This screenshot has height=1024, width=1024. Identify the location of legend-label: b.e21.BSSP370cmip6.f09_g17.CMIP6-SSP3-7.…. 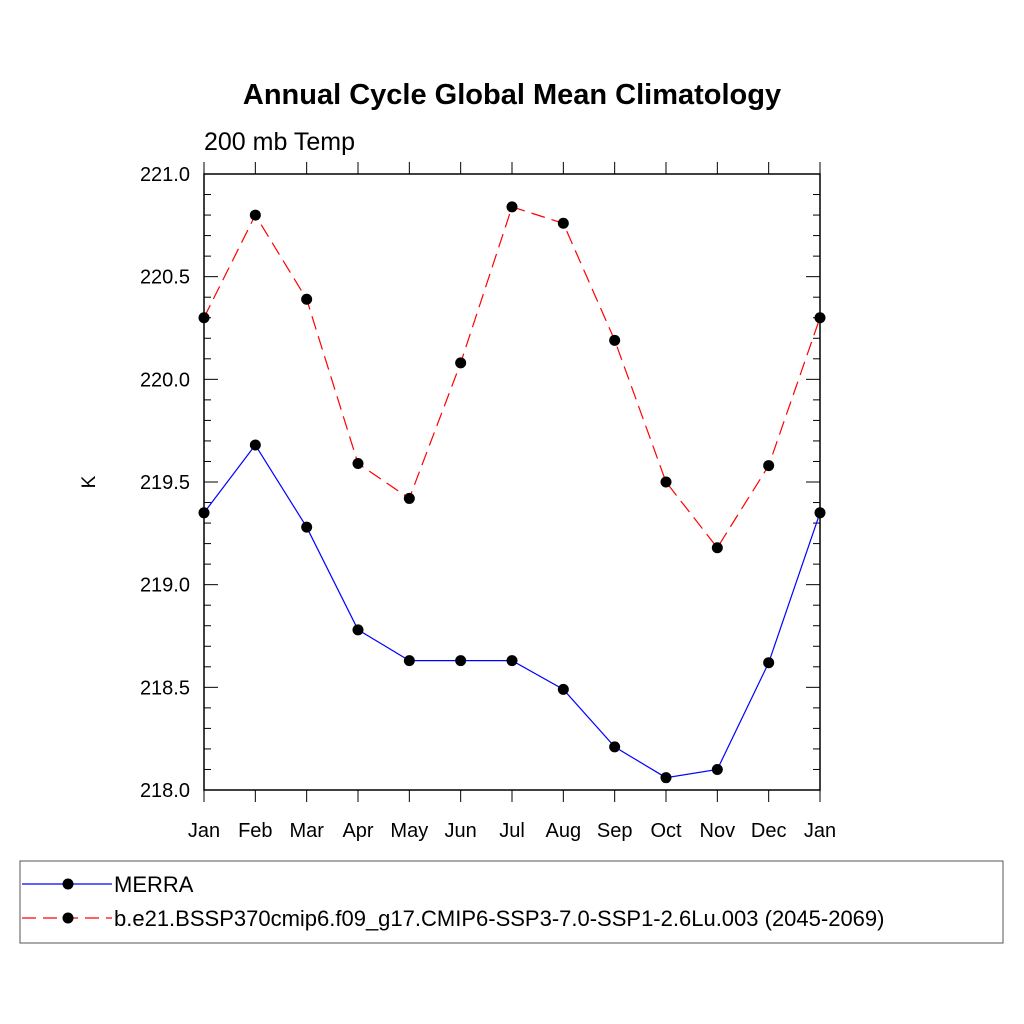
(499, 918).